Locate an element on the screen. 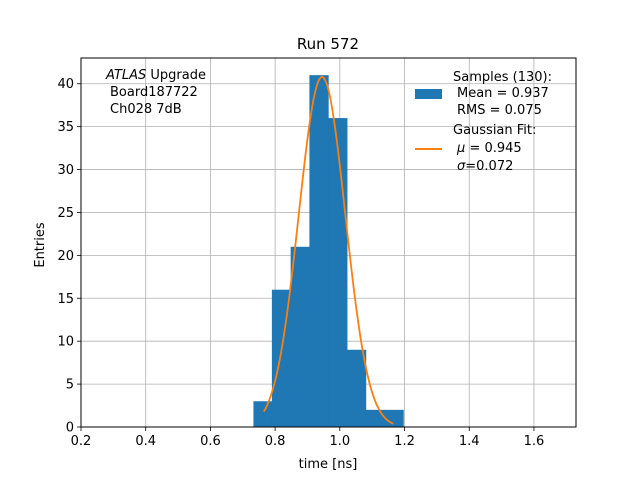 The width and height of the screenshot is (640, 480). x-tick-label: 0.6 is located at coordinates (210, 441).